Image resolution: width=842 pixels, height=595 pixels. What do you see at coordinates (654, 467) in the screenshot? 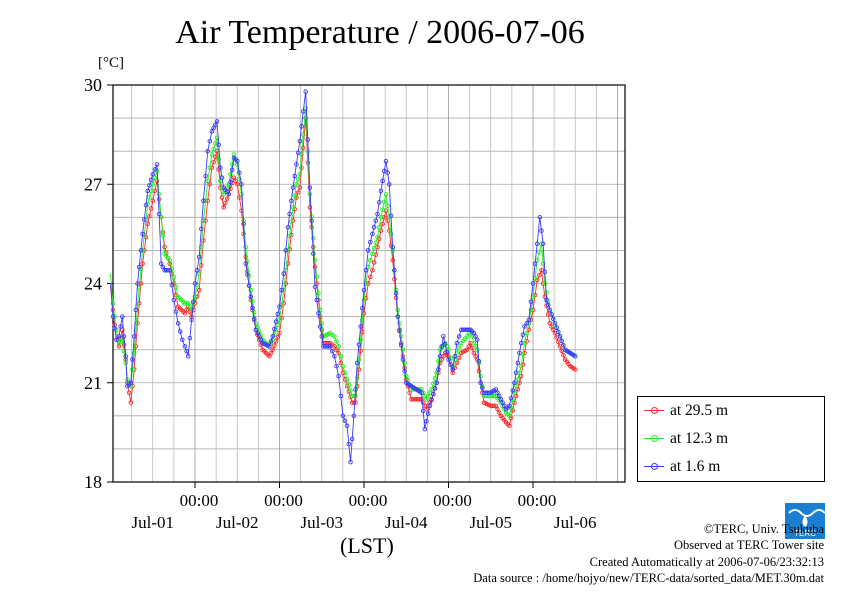
I see `legend-symbol-blue` at bounding box center [654, 467].